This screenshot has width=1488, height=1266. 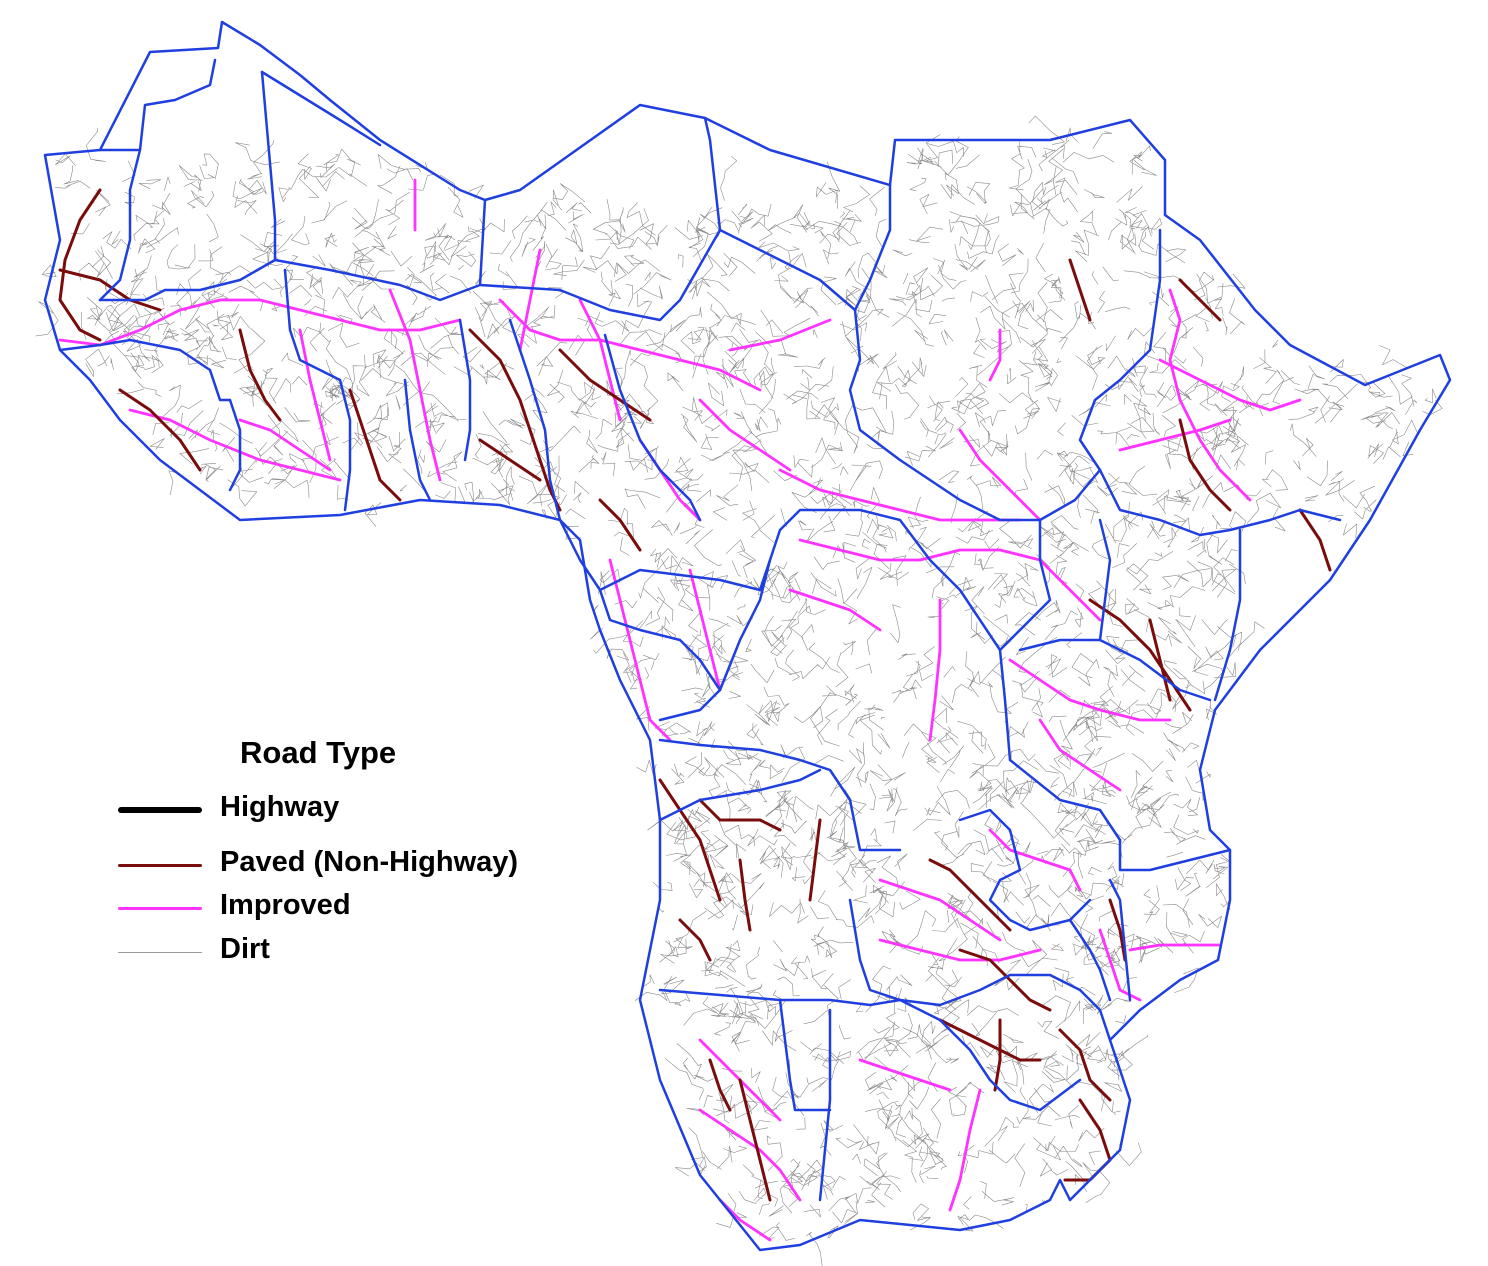 I want to click on legend-title: Road Type, so click(x=318, y=752).